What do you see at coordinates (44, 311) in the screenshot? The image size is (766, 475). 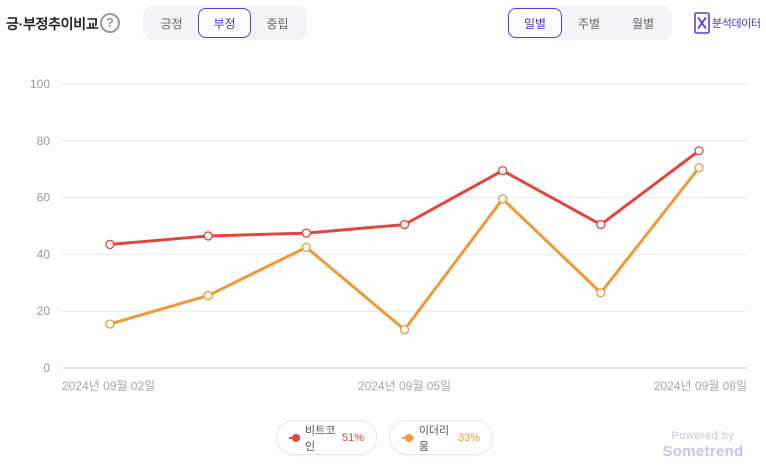 I see `y-tick-label: 20` at bounding box center [44, 311].